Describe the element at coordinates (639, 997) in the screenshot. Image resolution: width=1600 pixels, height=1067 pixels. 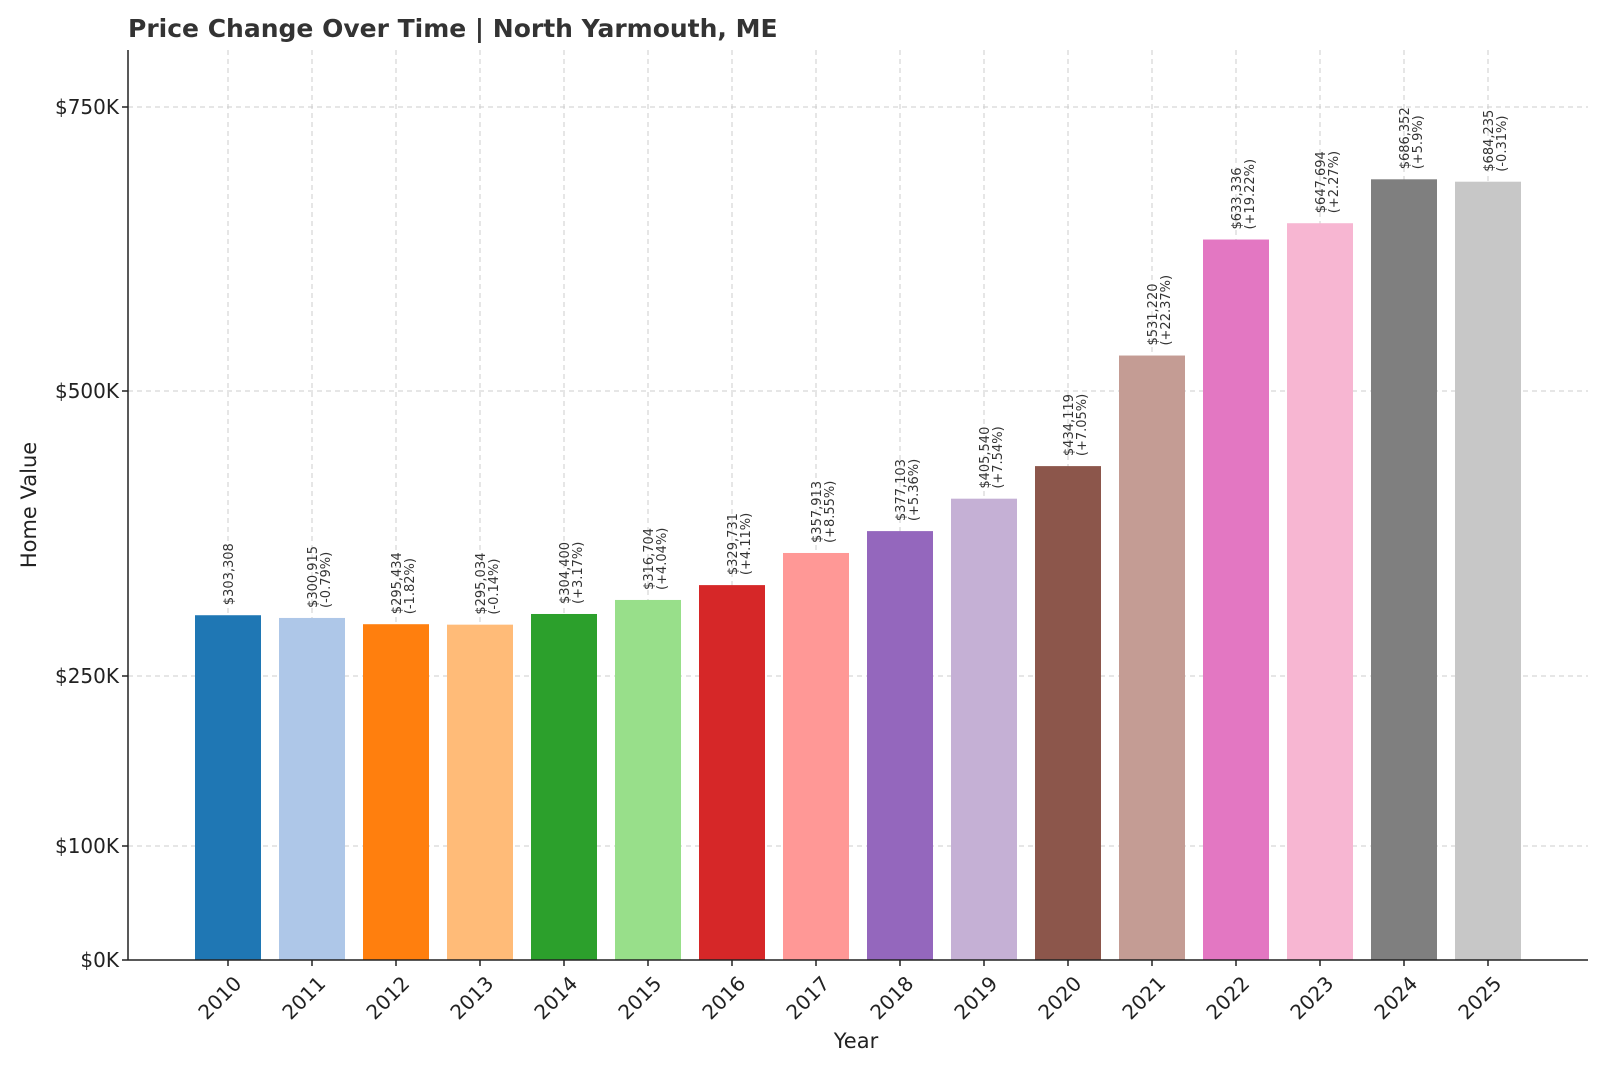
I see `x-tick-label: 2015` at that location.